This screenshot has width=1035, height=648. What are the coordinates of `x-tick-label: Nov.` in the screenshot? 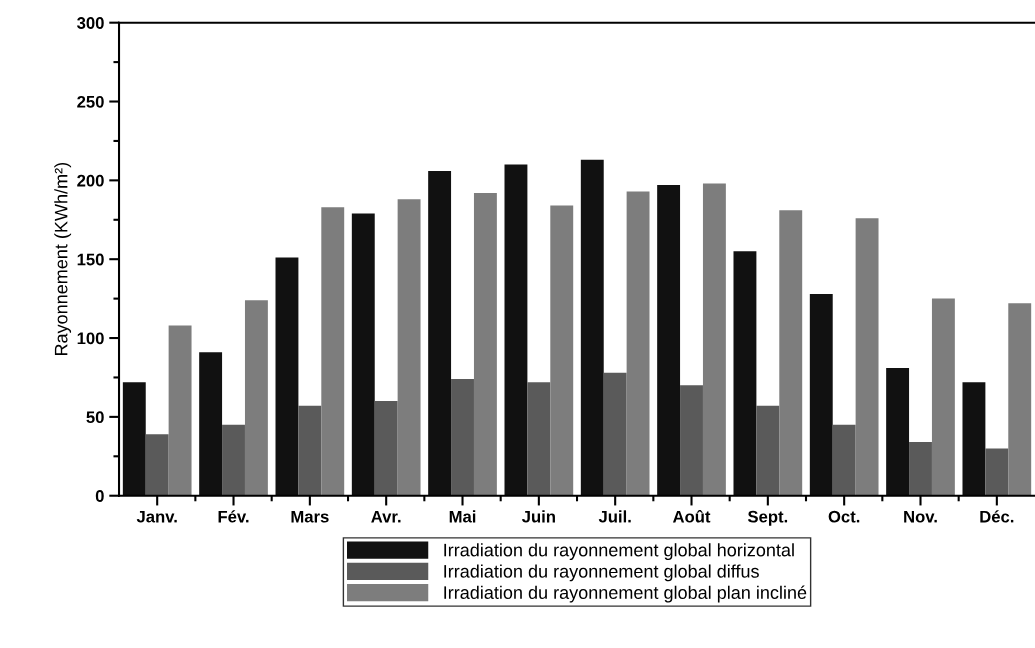 It's located at (920, 516).